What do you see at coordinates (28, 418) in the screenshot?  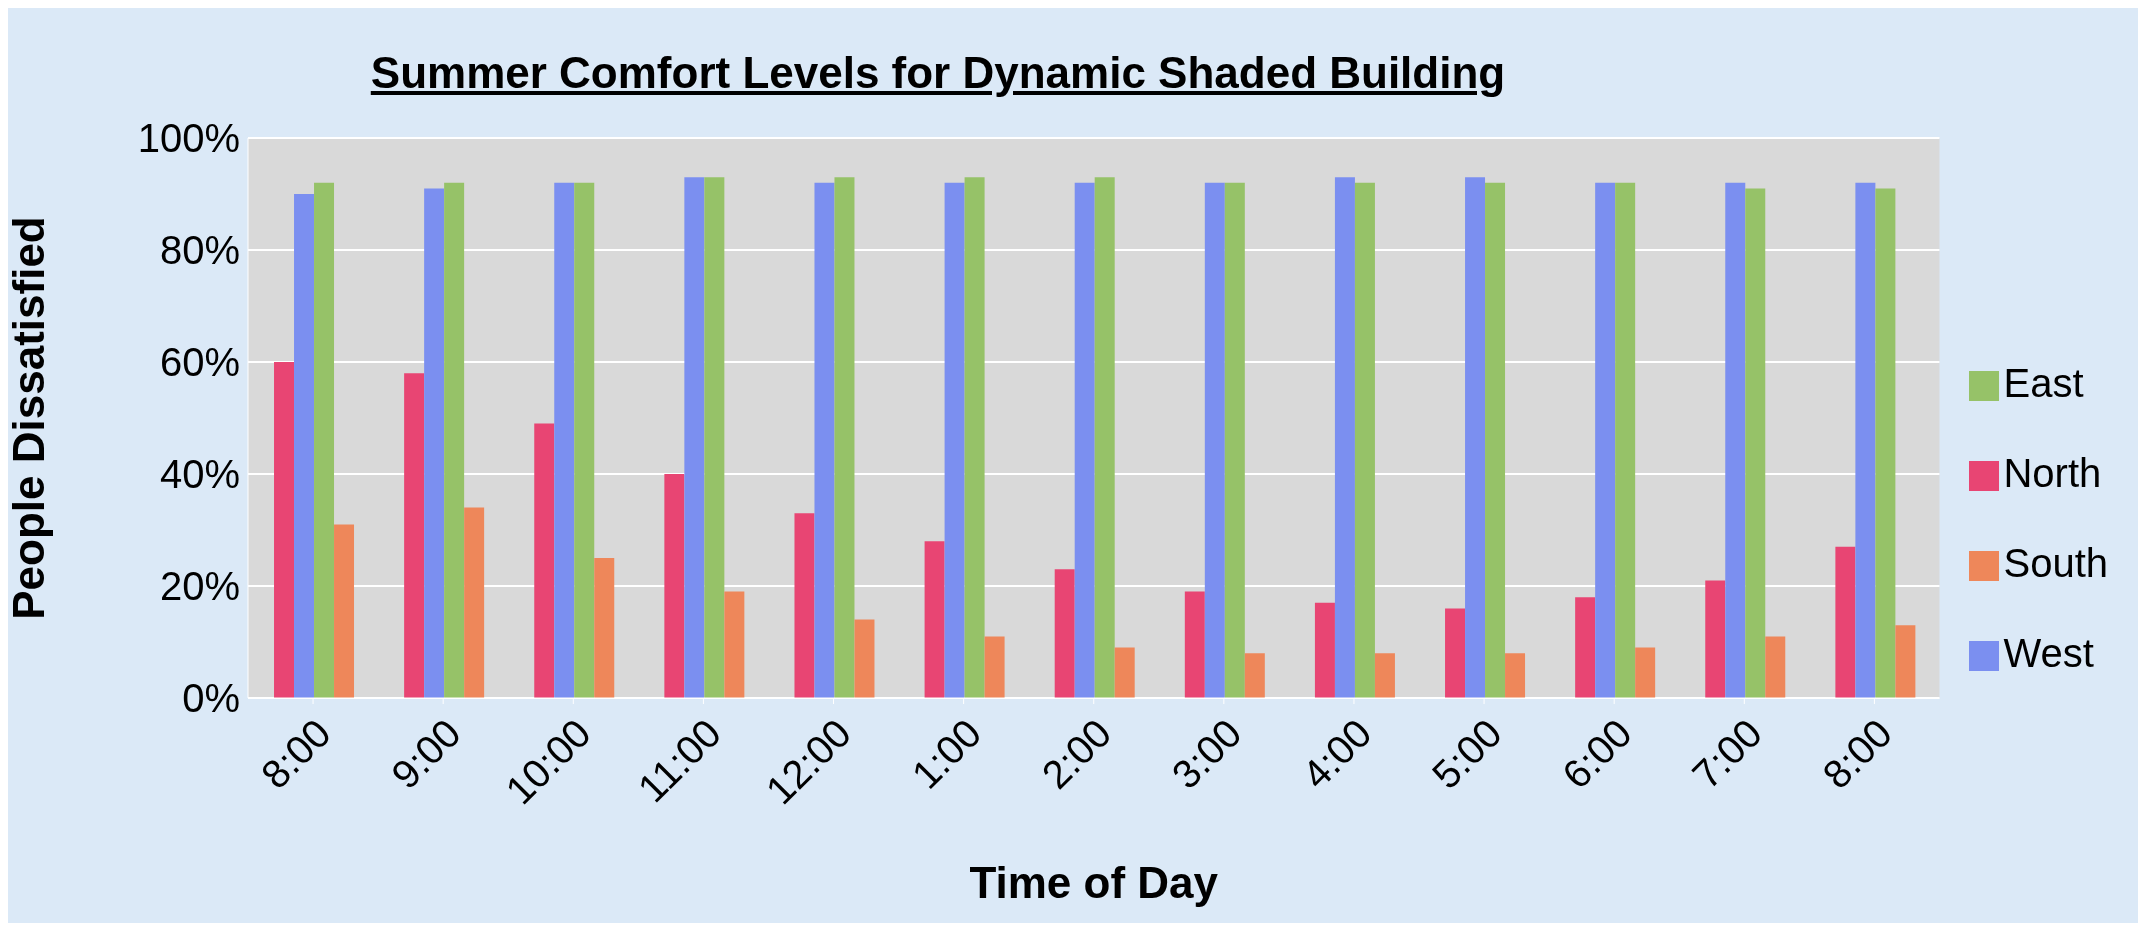 I see `y-axis-title: People Dissatisfied` at bounding box center [28, 418].